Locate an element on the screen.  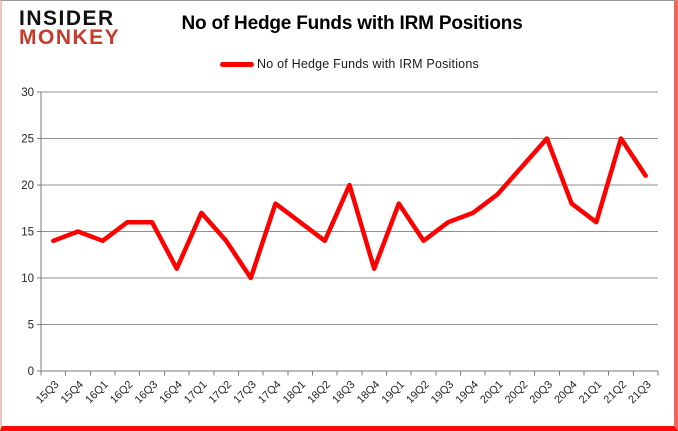
legend-label: No of Hedge Funds with IRM Positions is located at coordinates (368, 64).